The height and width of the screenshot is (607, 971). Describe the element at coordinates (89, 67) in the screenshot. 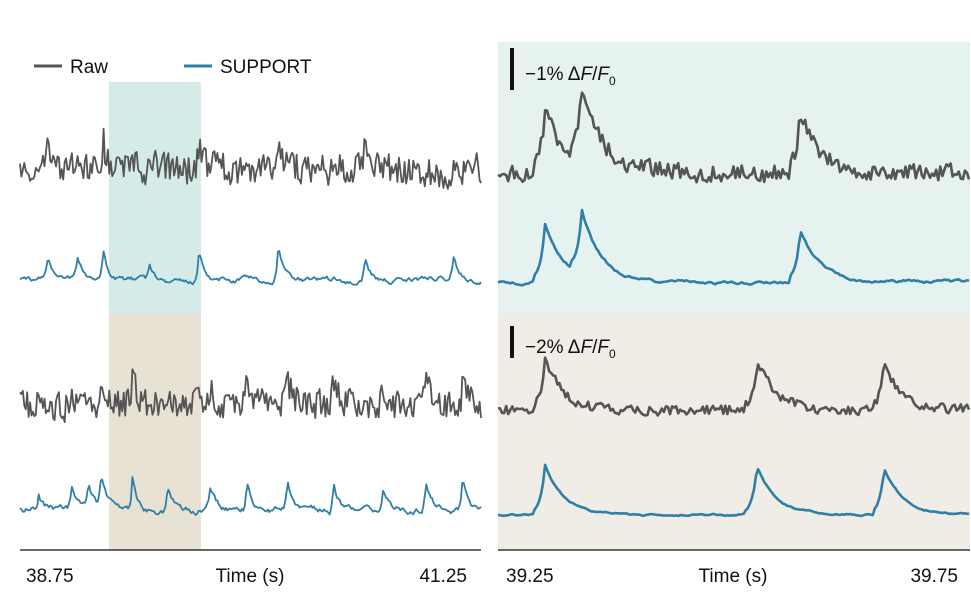

I see `legend-label-raw: Raw` at that location.